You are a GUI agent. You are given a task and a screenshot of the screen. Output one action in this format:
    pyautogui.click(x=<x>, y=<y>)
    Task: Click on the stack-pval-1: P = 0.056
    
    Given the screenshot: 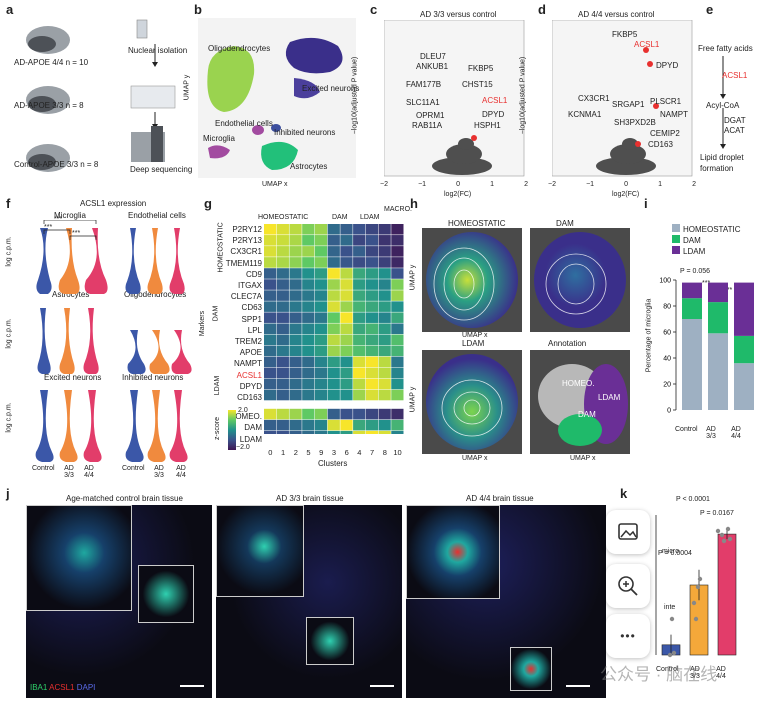 What is the action you would take?
    pyautogui.click(x=695, y=271)
    